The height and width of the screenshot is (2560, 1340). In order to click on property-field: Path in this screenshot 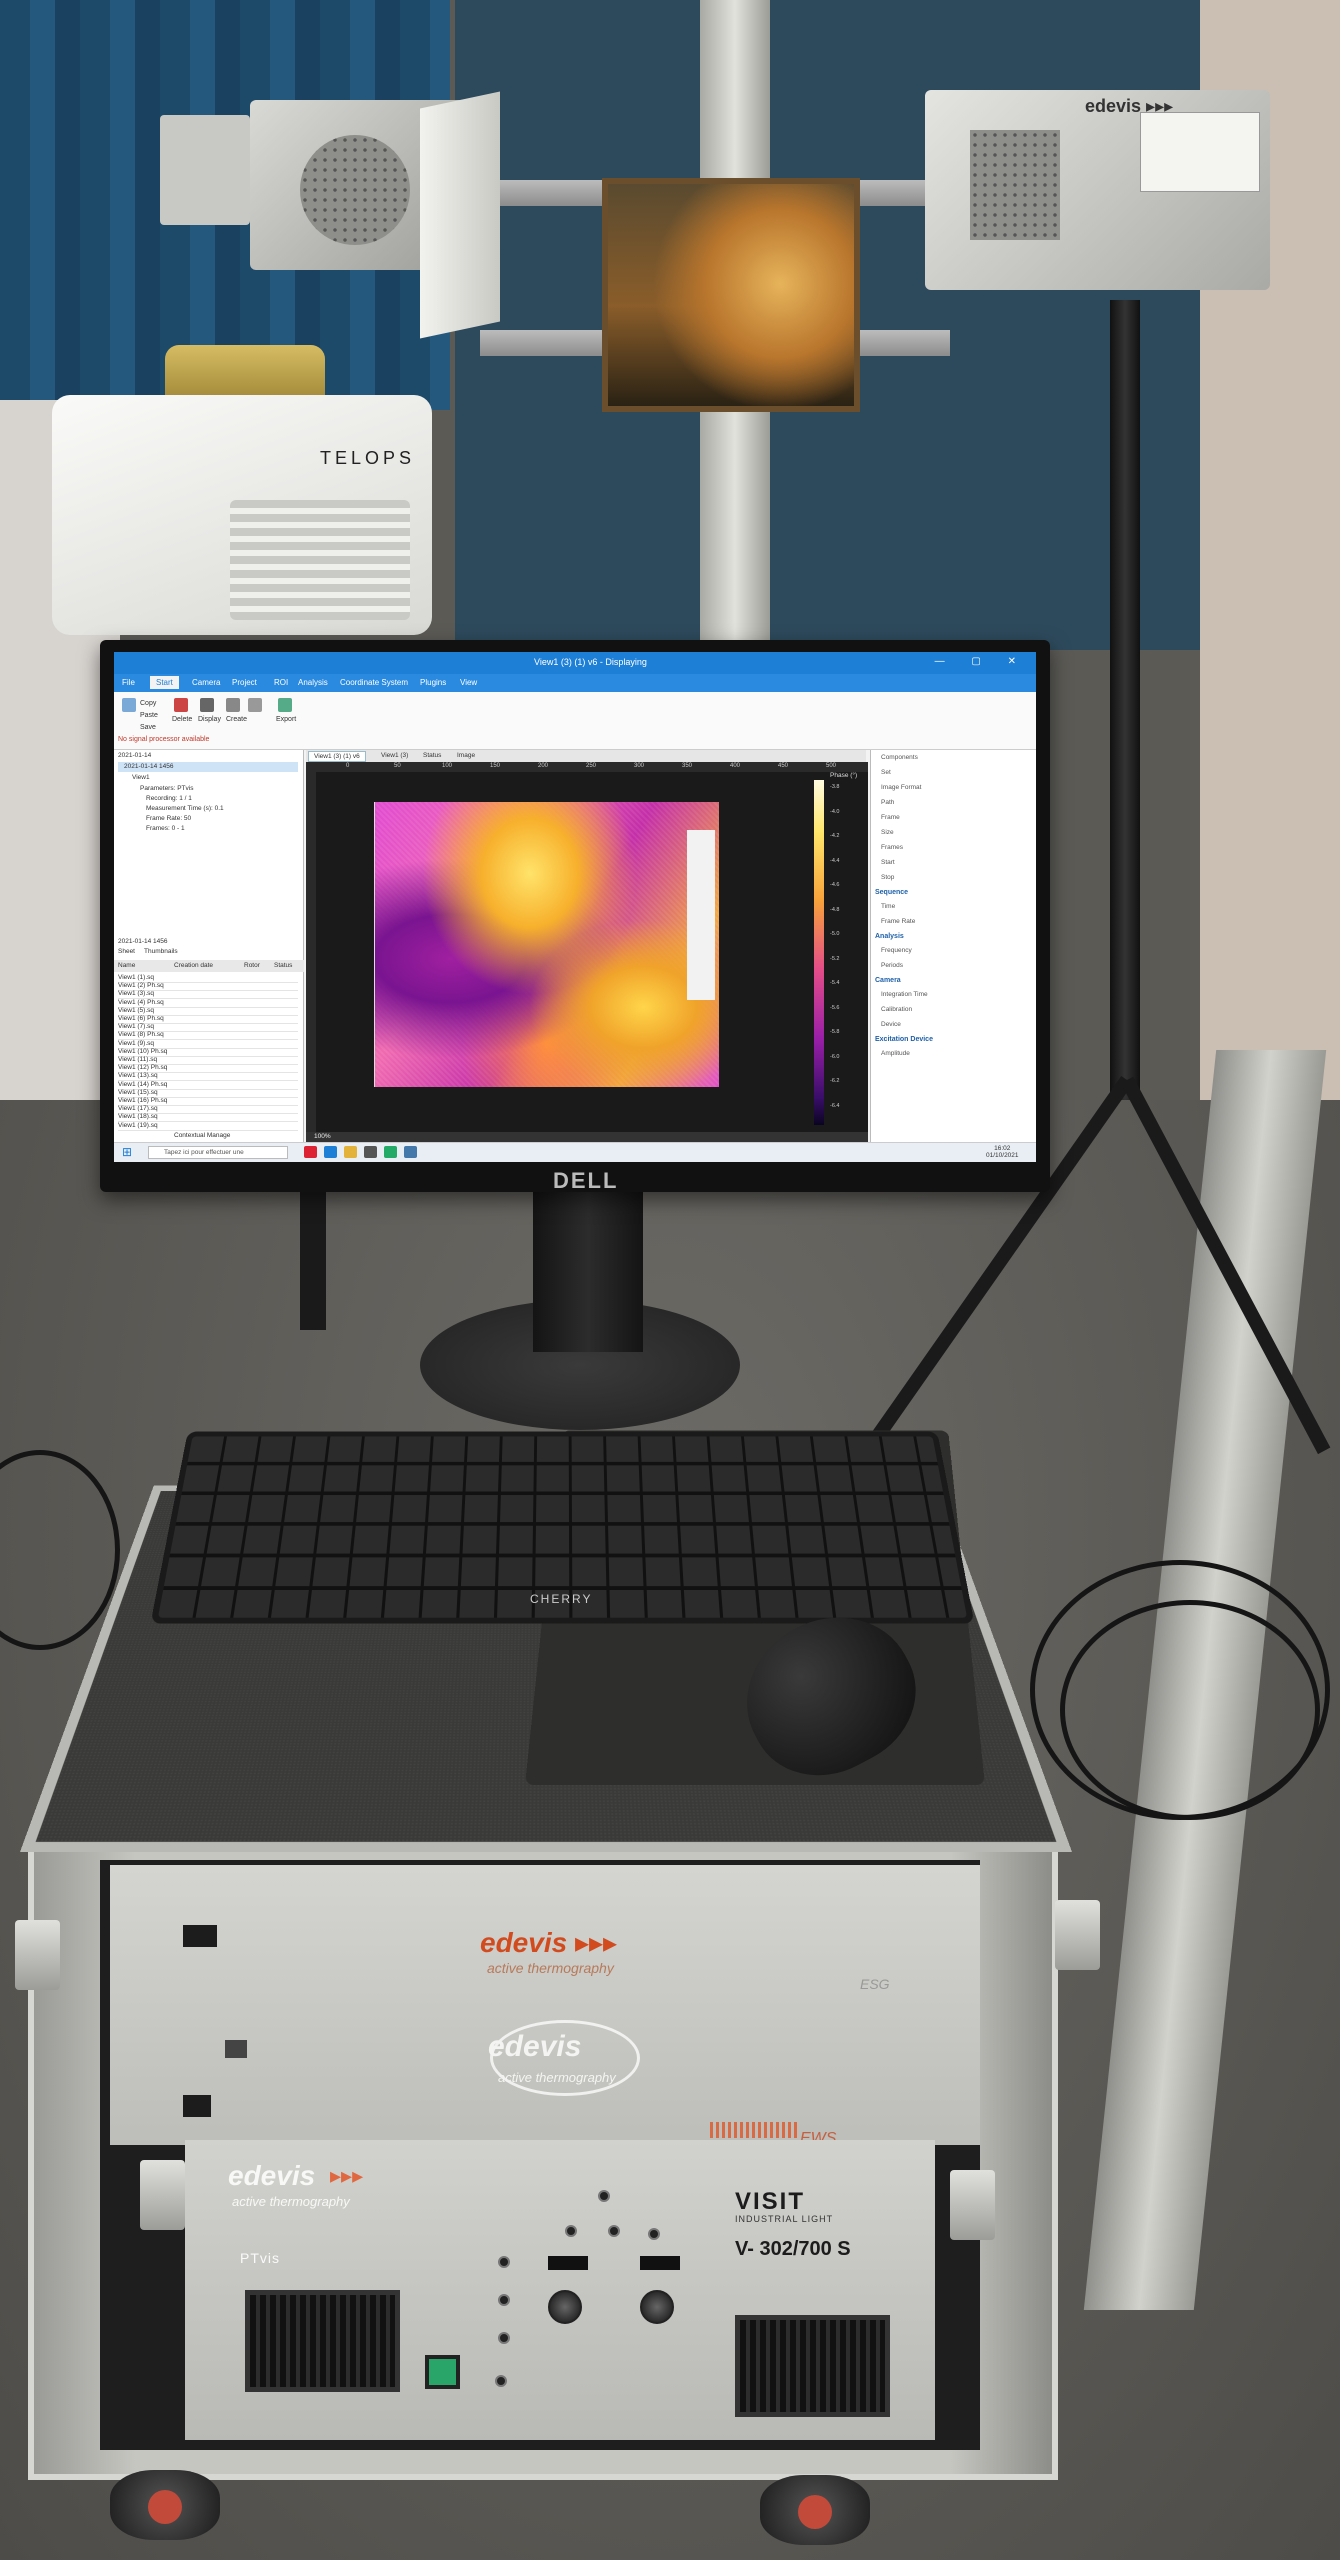, I will do `click(888, 802)`.